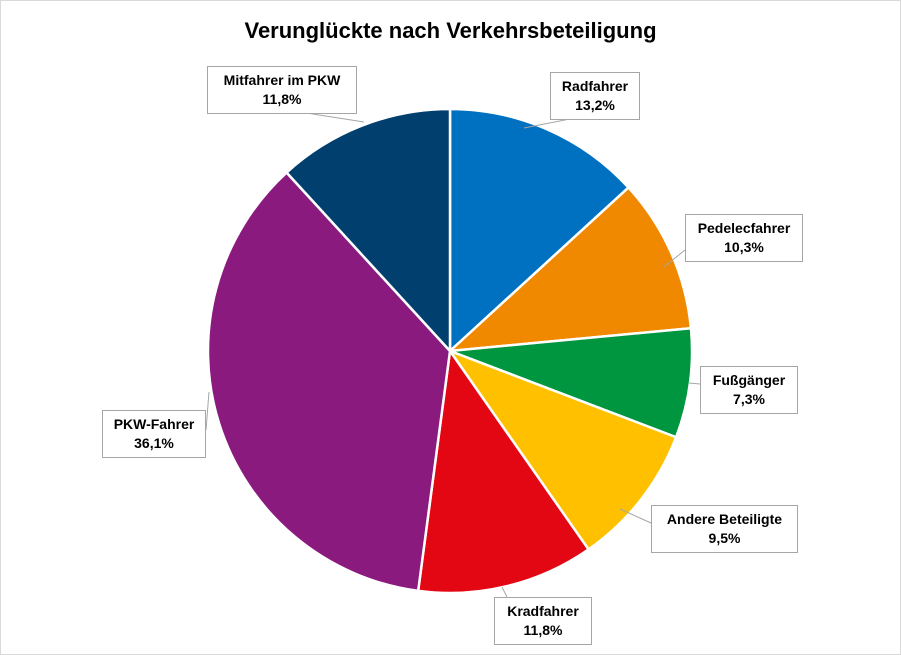 This screenshot has height=655, width=901. What do you see at coordinates (368, 231) in the screenshot?
I see `pie-slice-mitfahrer-im-pkw` at bounding box center [368, 231].